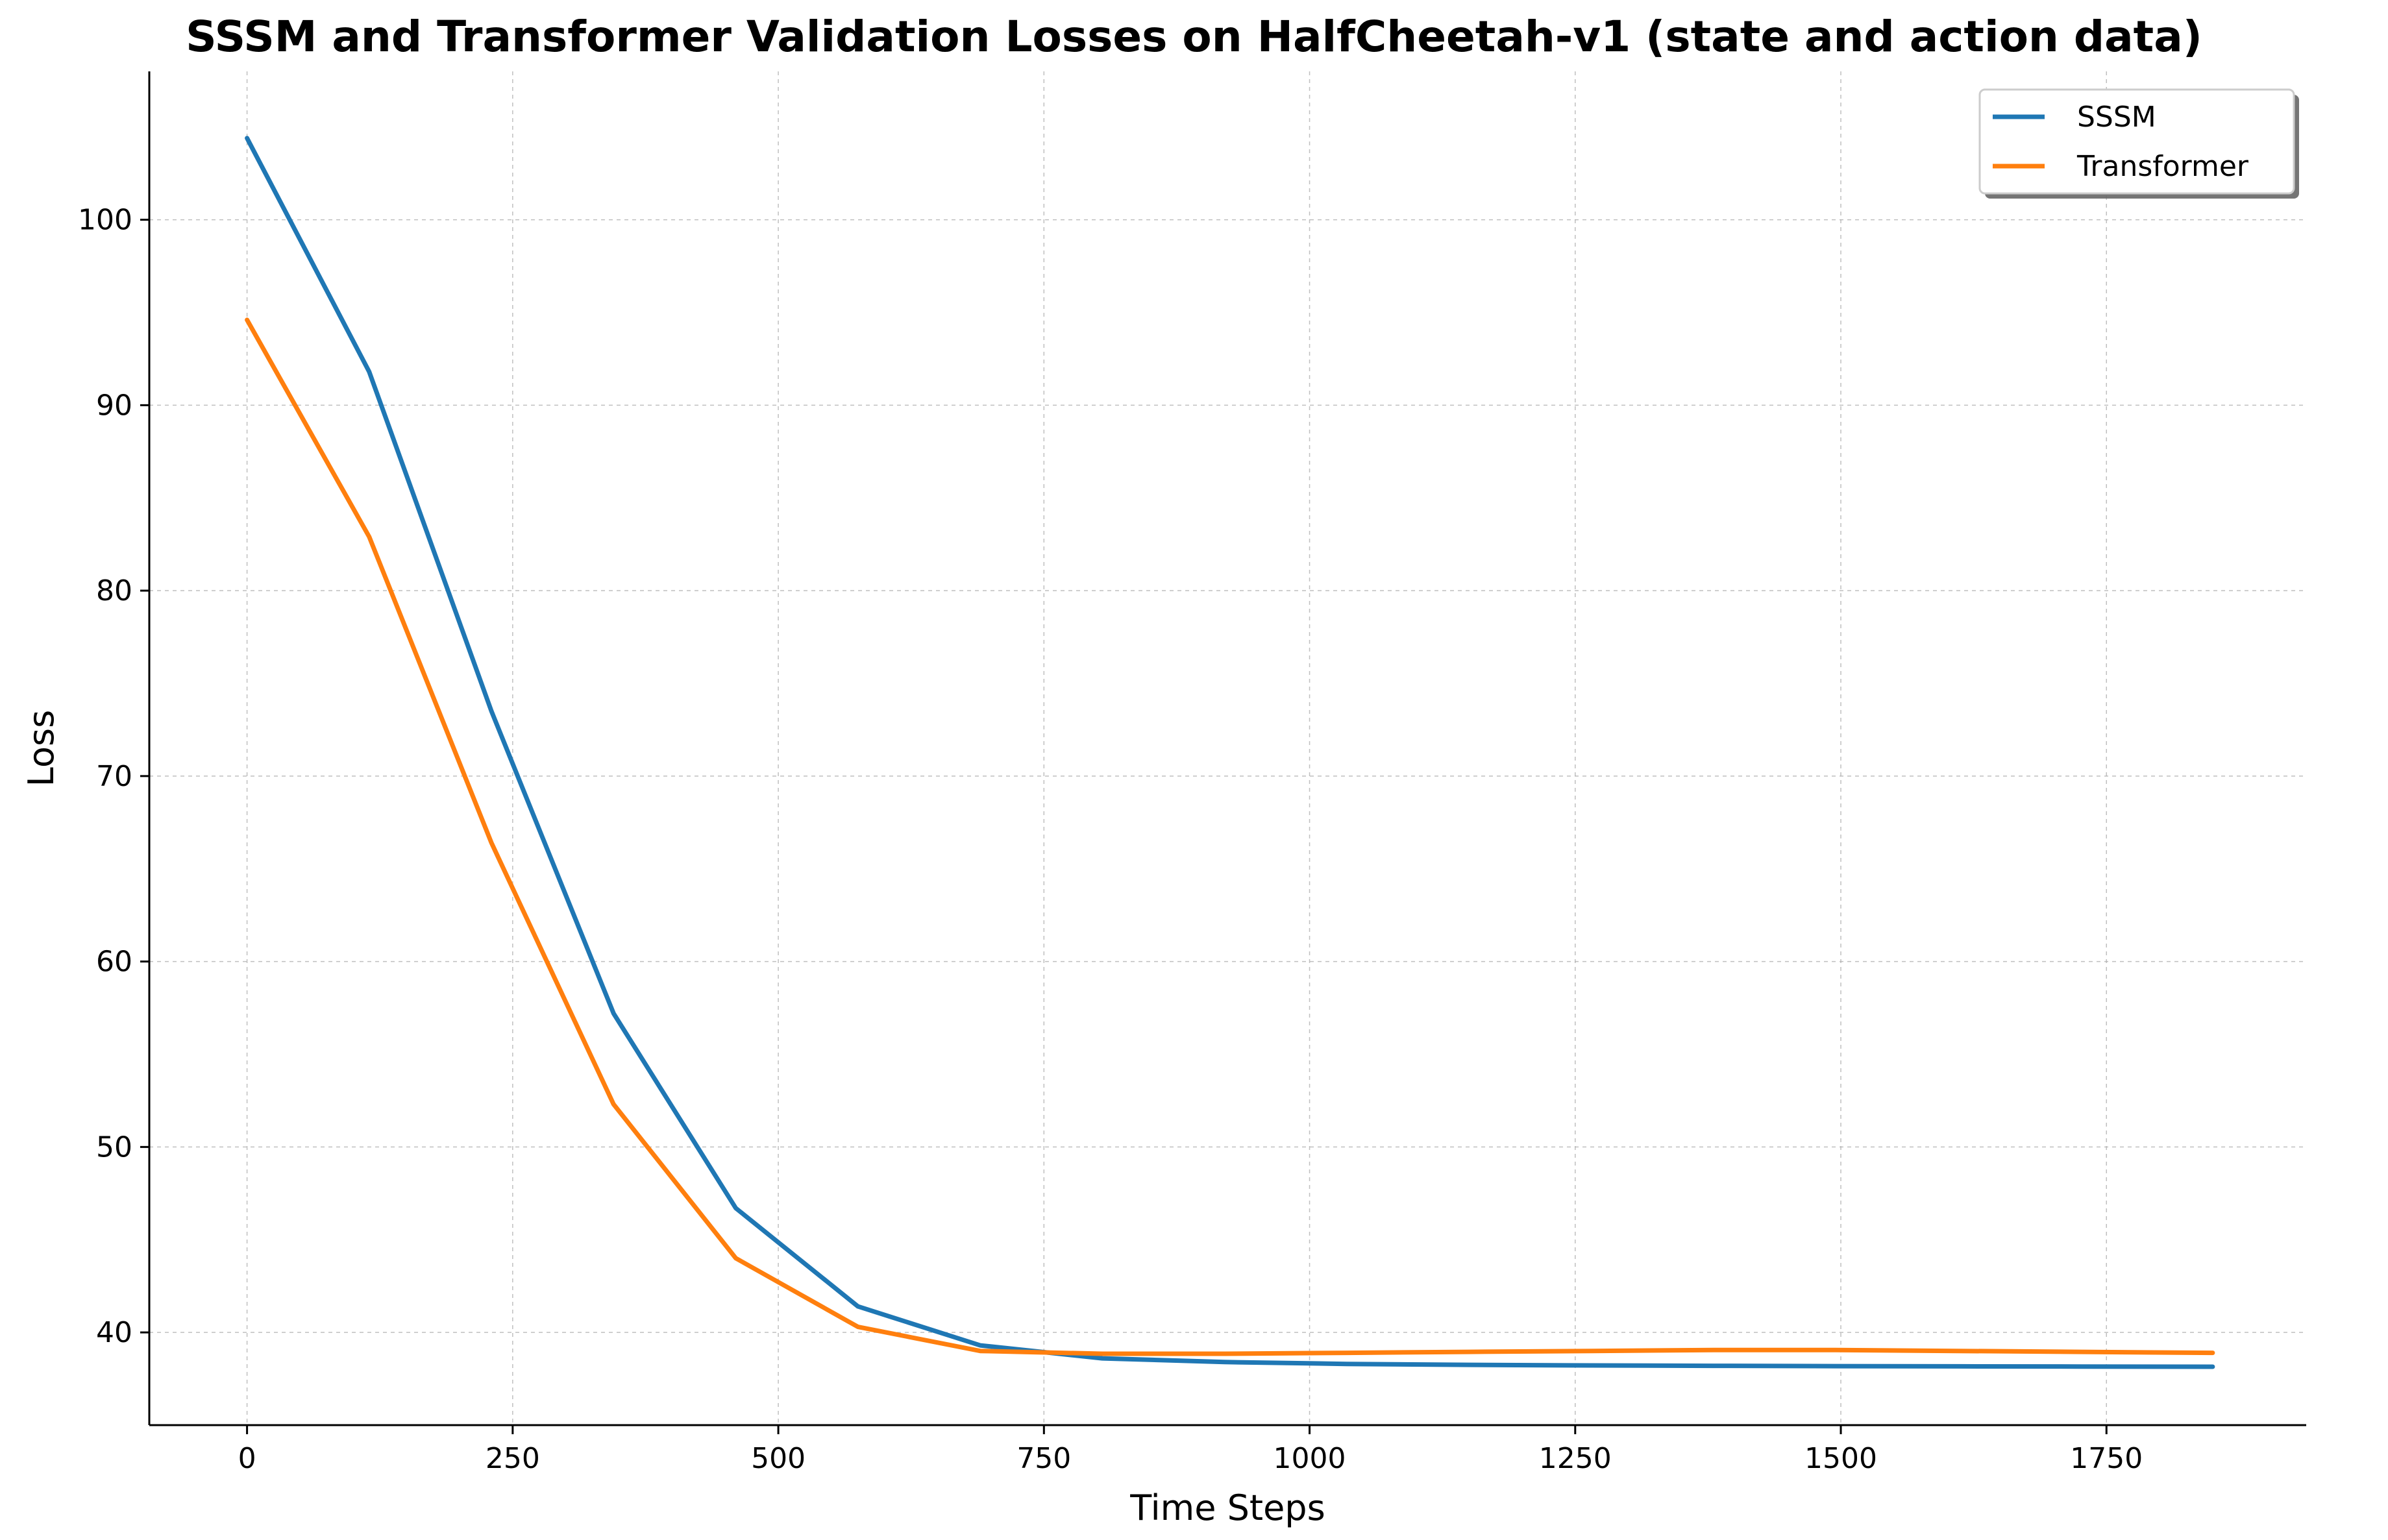 The height and width of the screenshot is (1540, 2388). I want to click on x-axis-label: Time Steps, so click(1227, 1507).